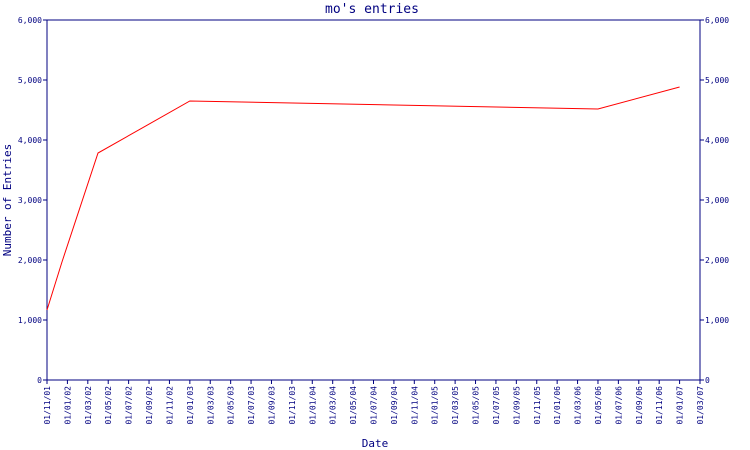 The width and height of the screenshot is (750, 450). What do you see at coordinates (169, 405) in the screenshot?
I see `x-tick-label: 01/11/02` at bounding box center [169, 405].